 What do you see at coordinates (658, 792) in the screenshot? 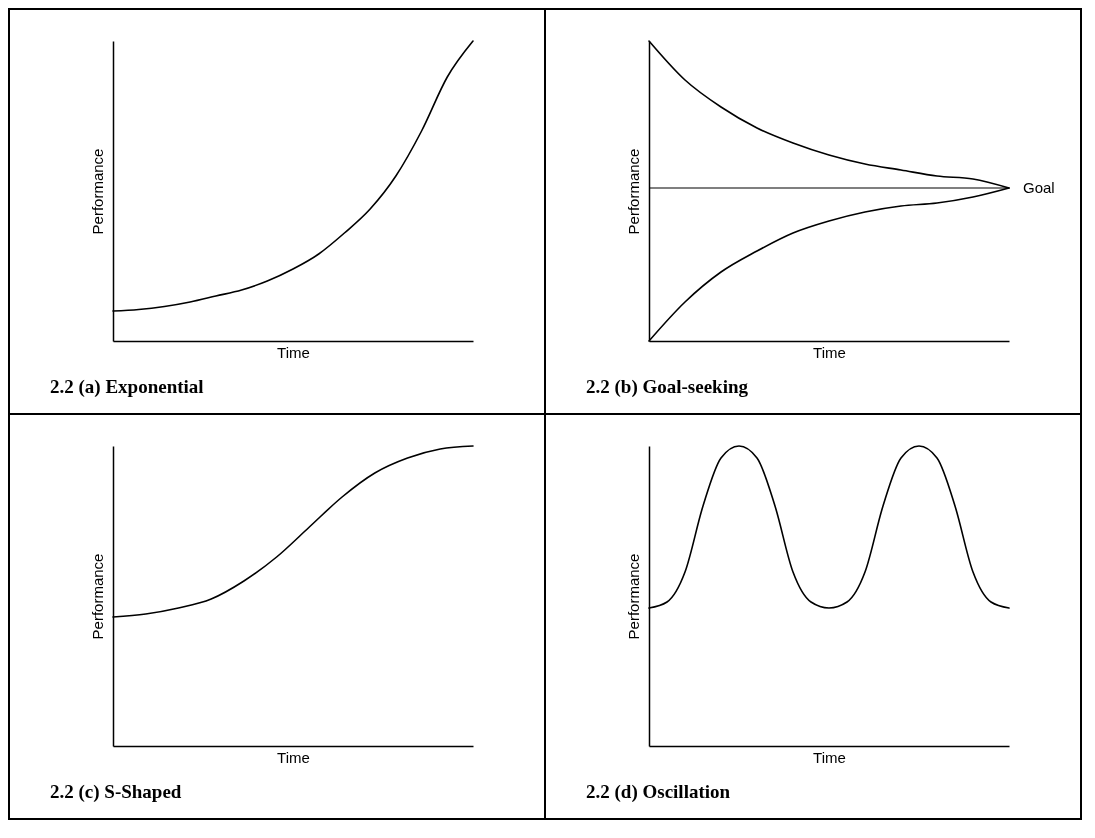
I see `text: 2.2 (d) Oscillation` at bounding box center [658, 792].